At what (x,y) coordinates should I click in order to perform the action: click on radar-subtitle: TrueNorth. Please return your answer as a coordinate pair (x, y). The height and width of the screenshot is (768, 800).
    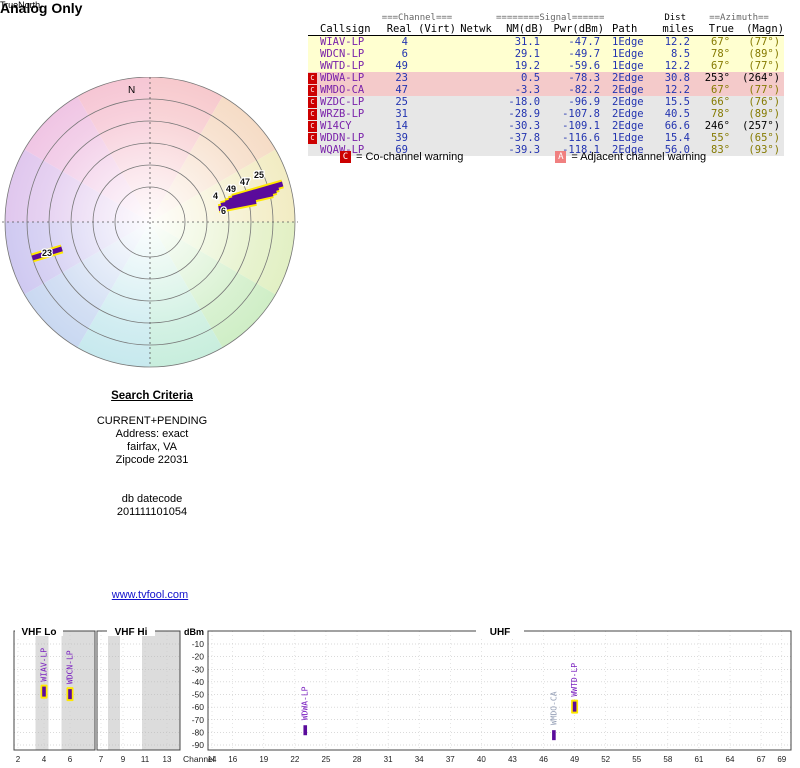
    Looking at the image, I should click on (20, 5).